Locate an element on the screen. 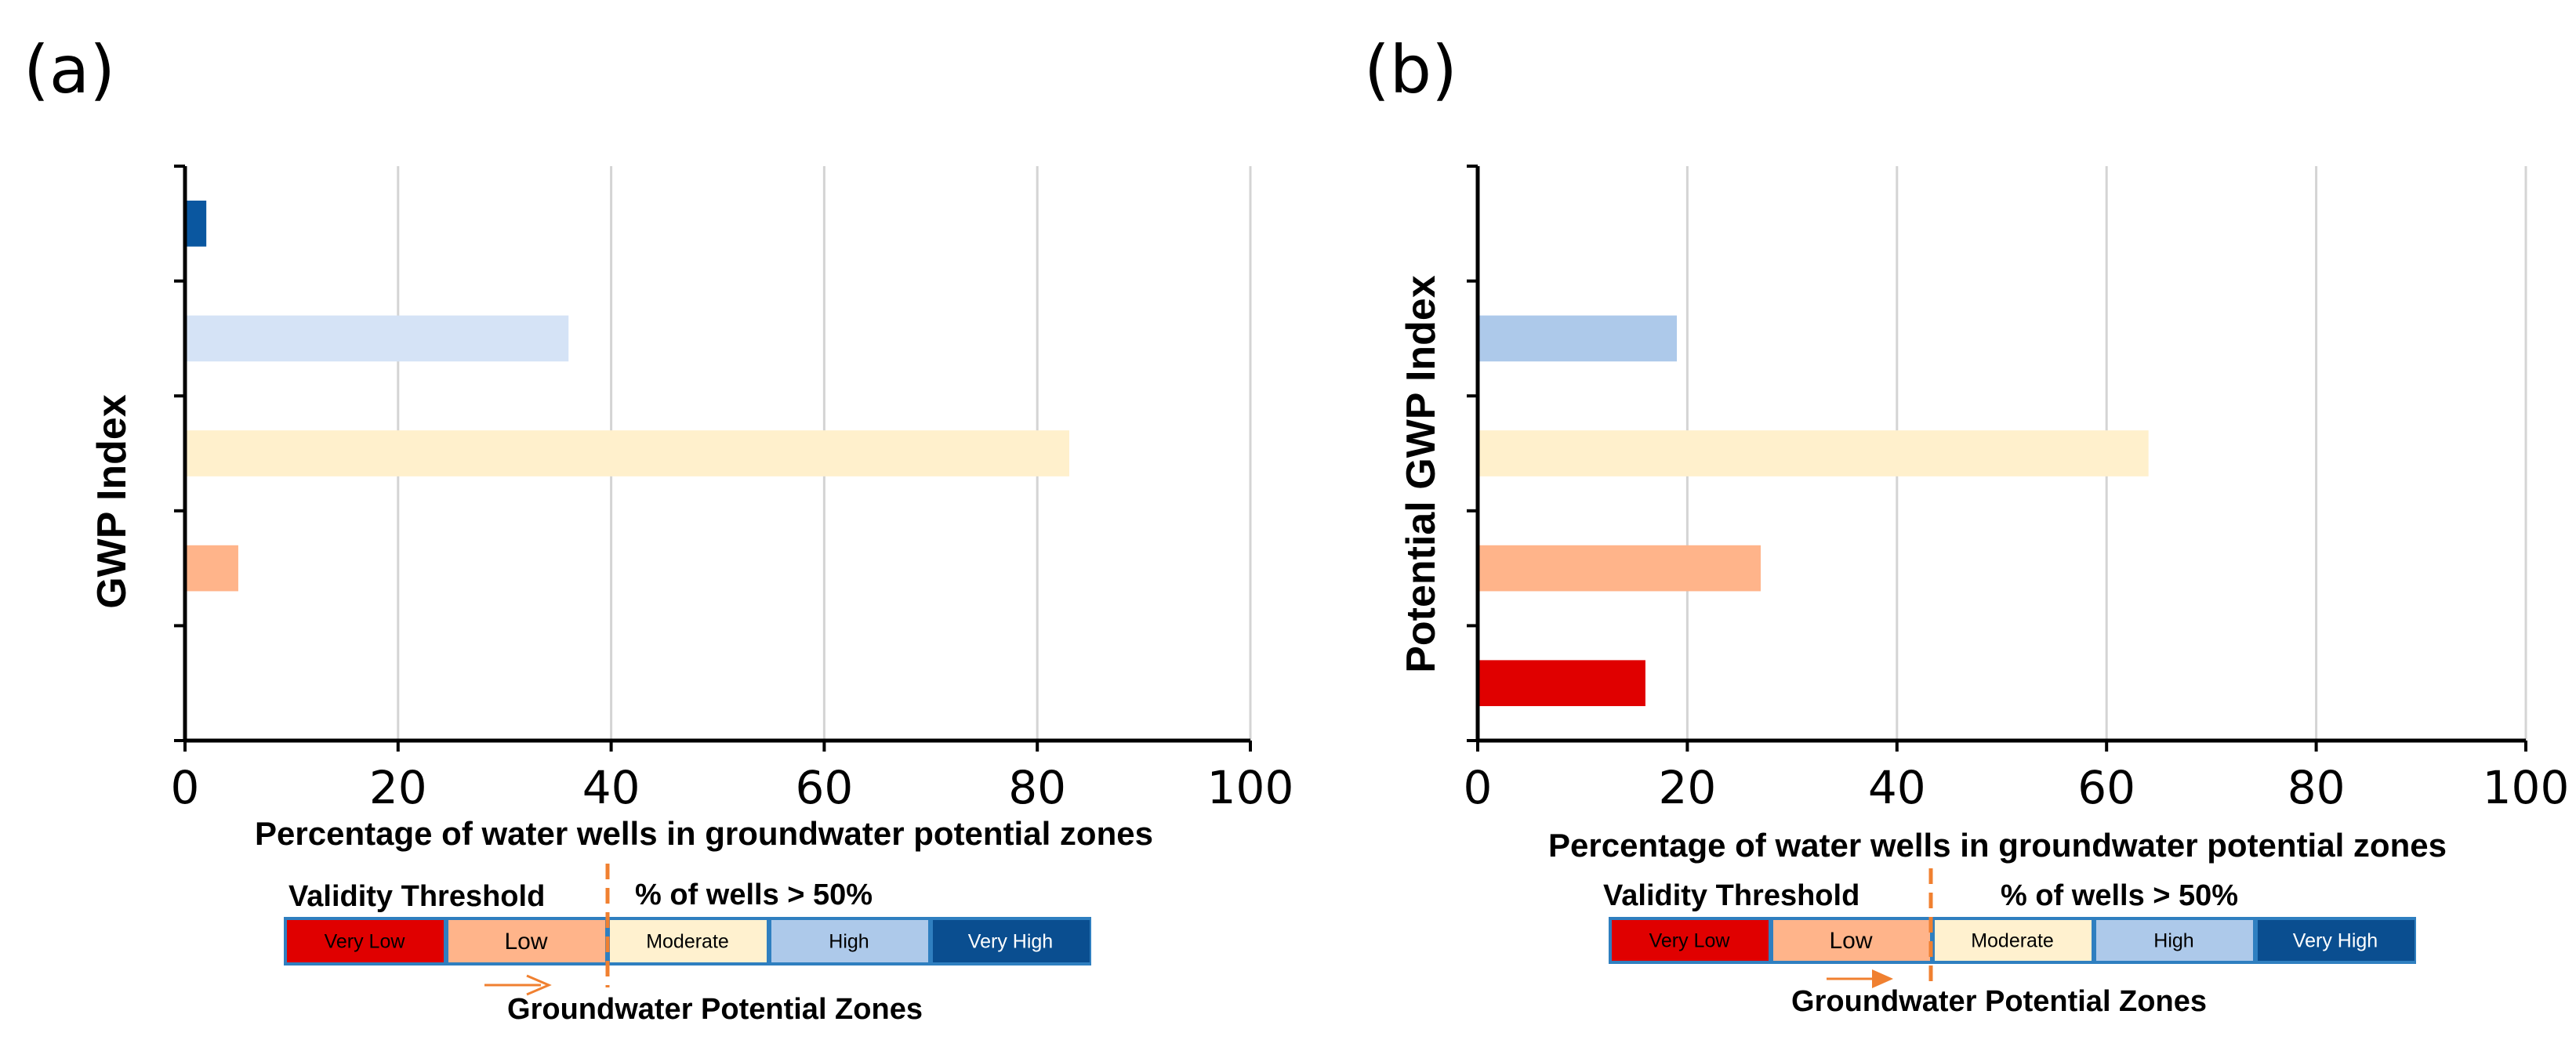  panel-a-zone-swatch-moderate is located at coordinates (689, 941).